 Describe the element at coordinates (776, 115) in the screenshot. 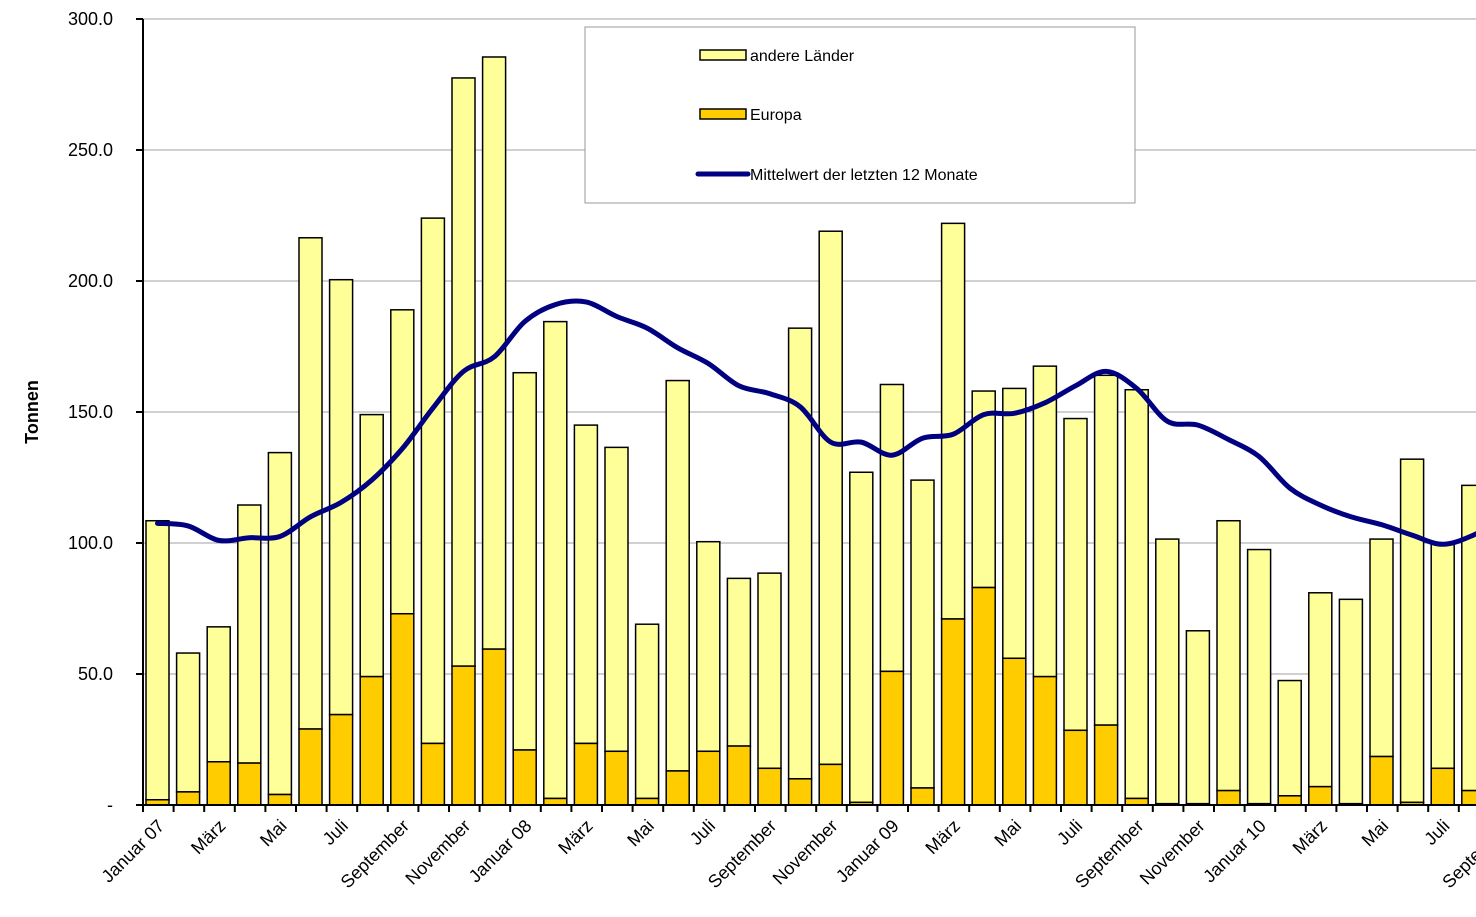

I see `legend-label-europa: Europa` at that location.